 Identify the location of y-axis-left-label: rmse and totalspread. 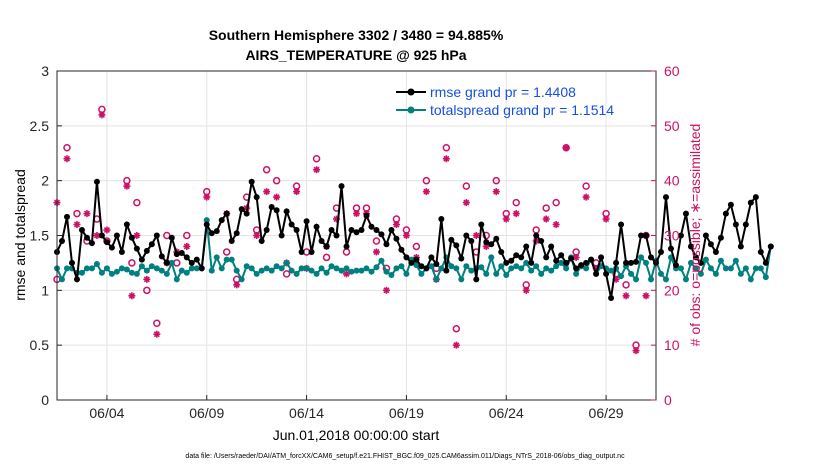
(20, 235).